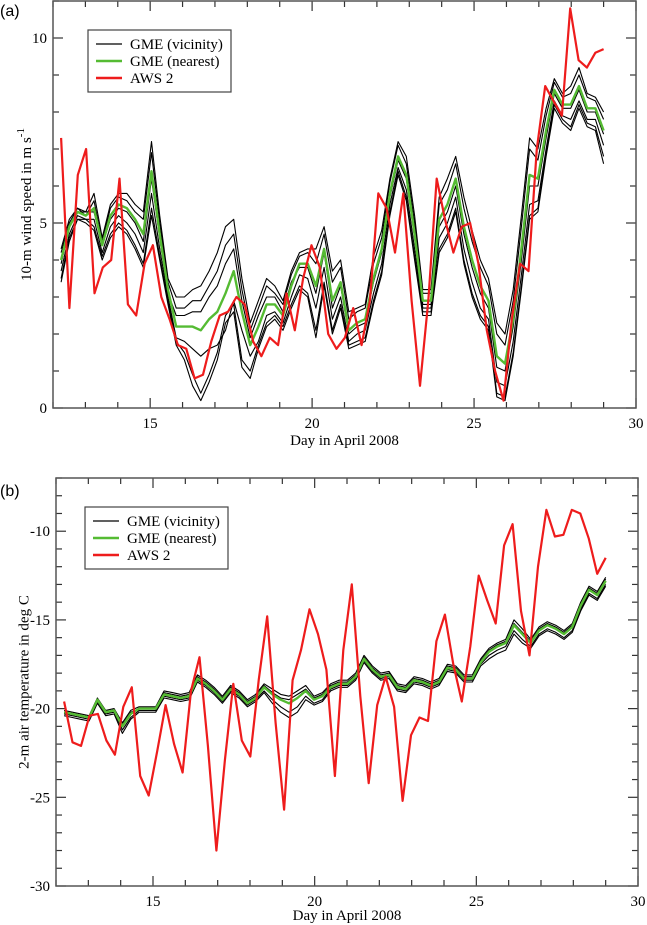 The image size is (647, 925). I want to click on panel-a-legend: GME (vicinity)GME (nearest)AWS 2, so click(159, 61).